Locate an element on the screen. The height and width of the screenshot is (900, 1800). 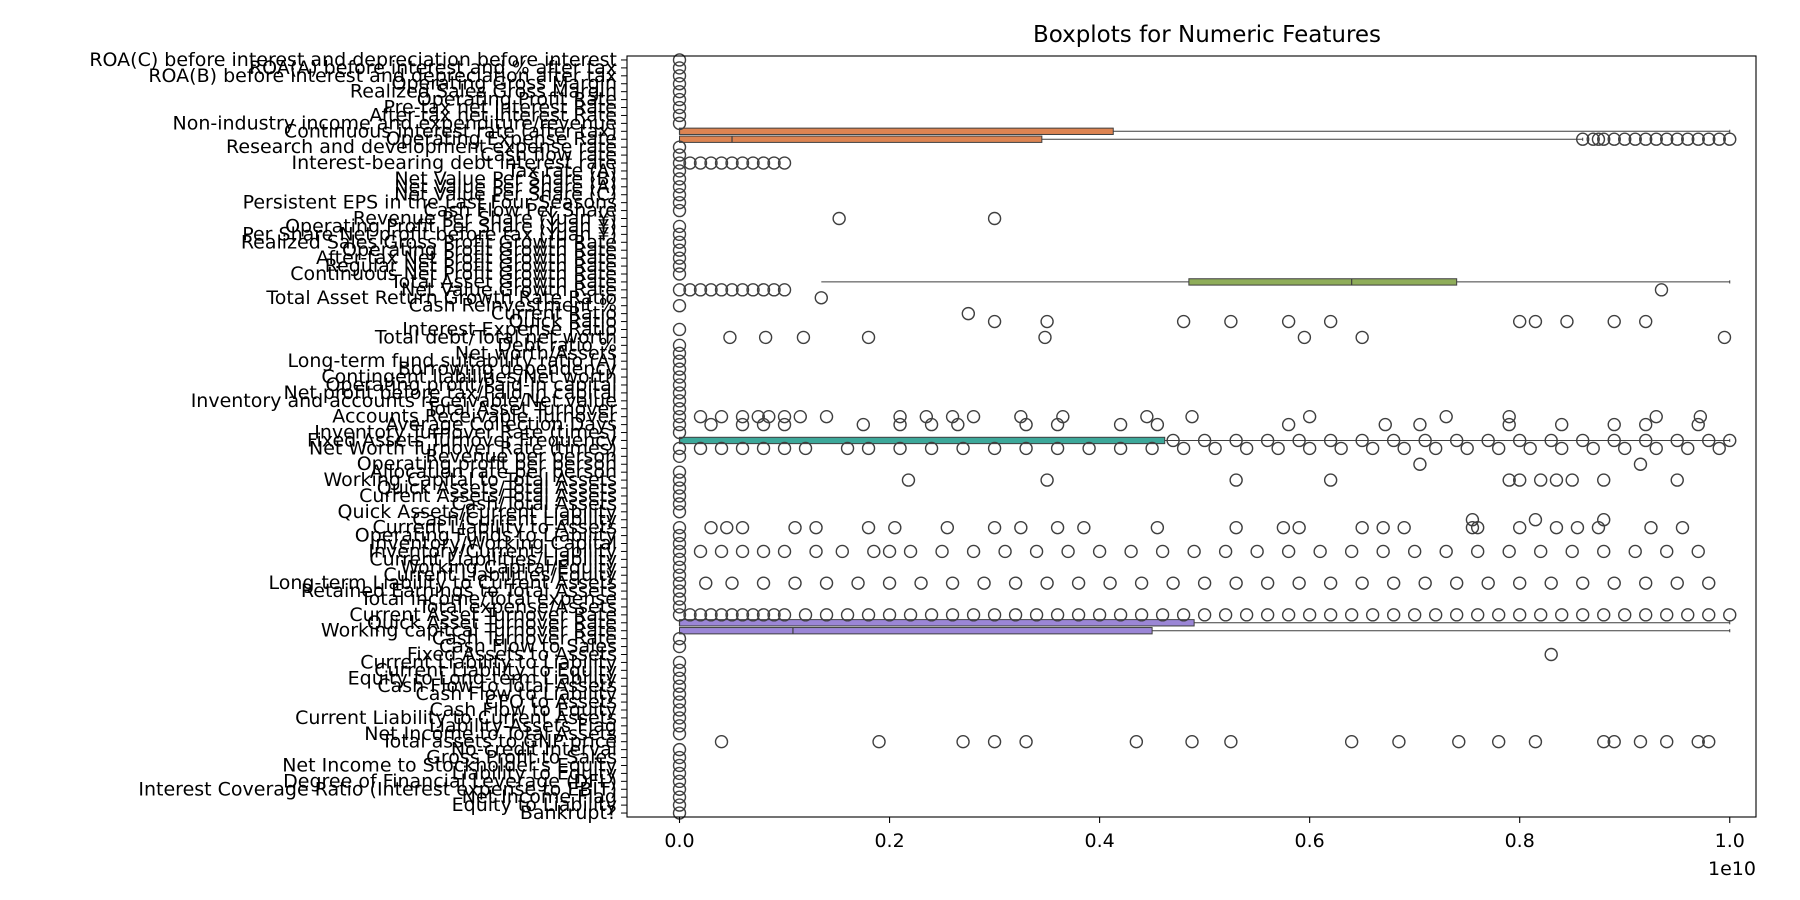
category-label: Cash Reinvestment % is located at coordinates (513, 306).